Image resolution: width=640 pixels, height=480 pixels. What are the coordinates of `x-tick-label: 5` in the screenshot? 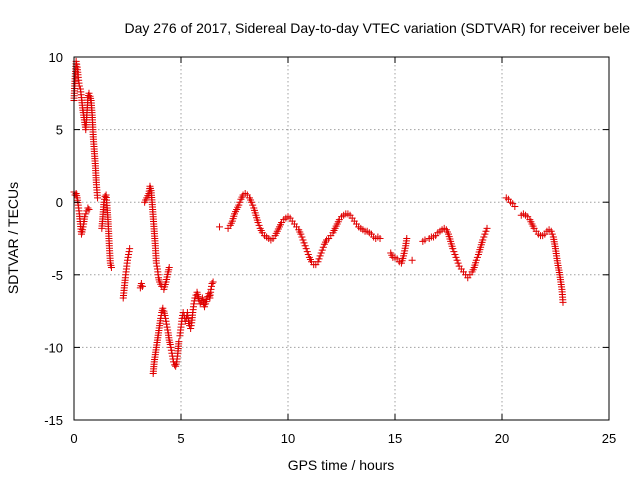 It's located at (180, 438).